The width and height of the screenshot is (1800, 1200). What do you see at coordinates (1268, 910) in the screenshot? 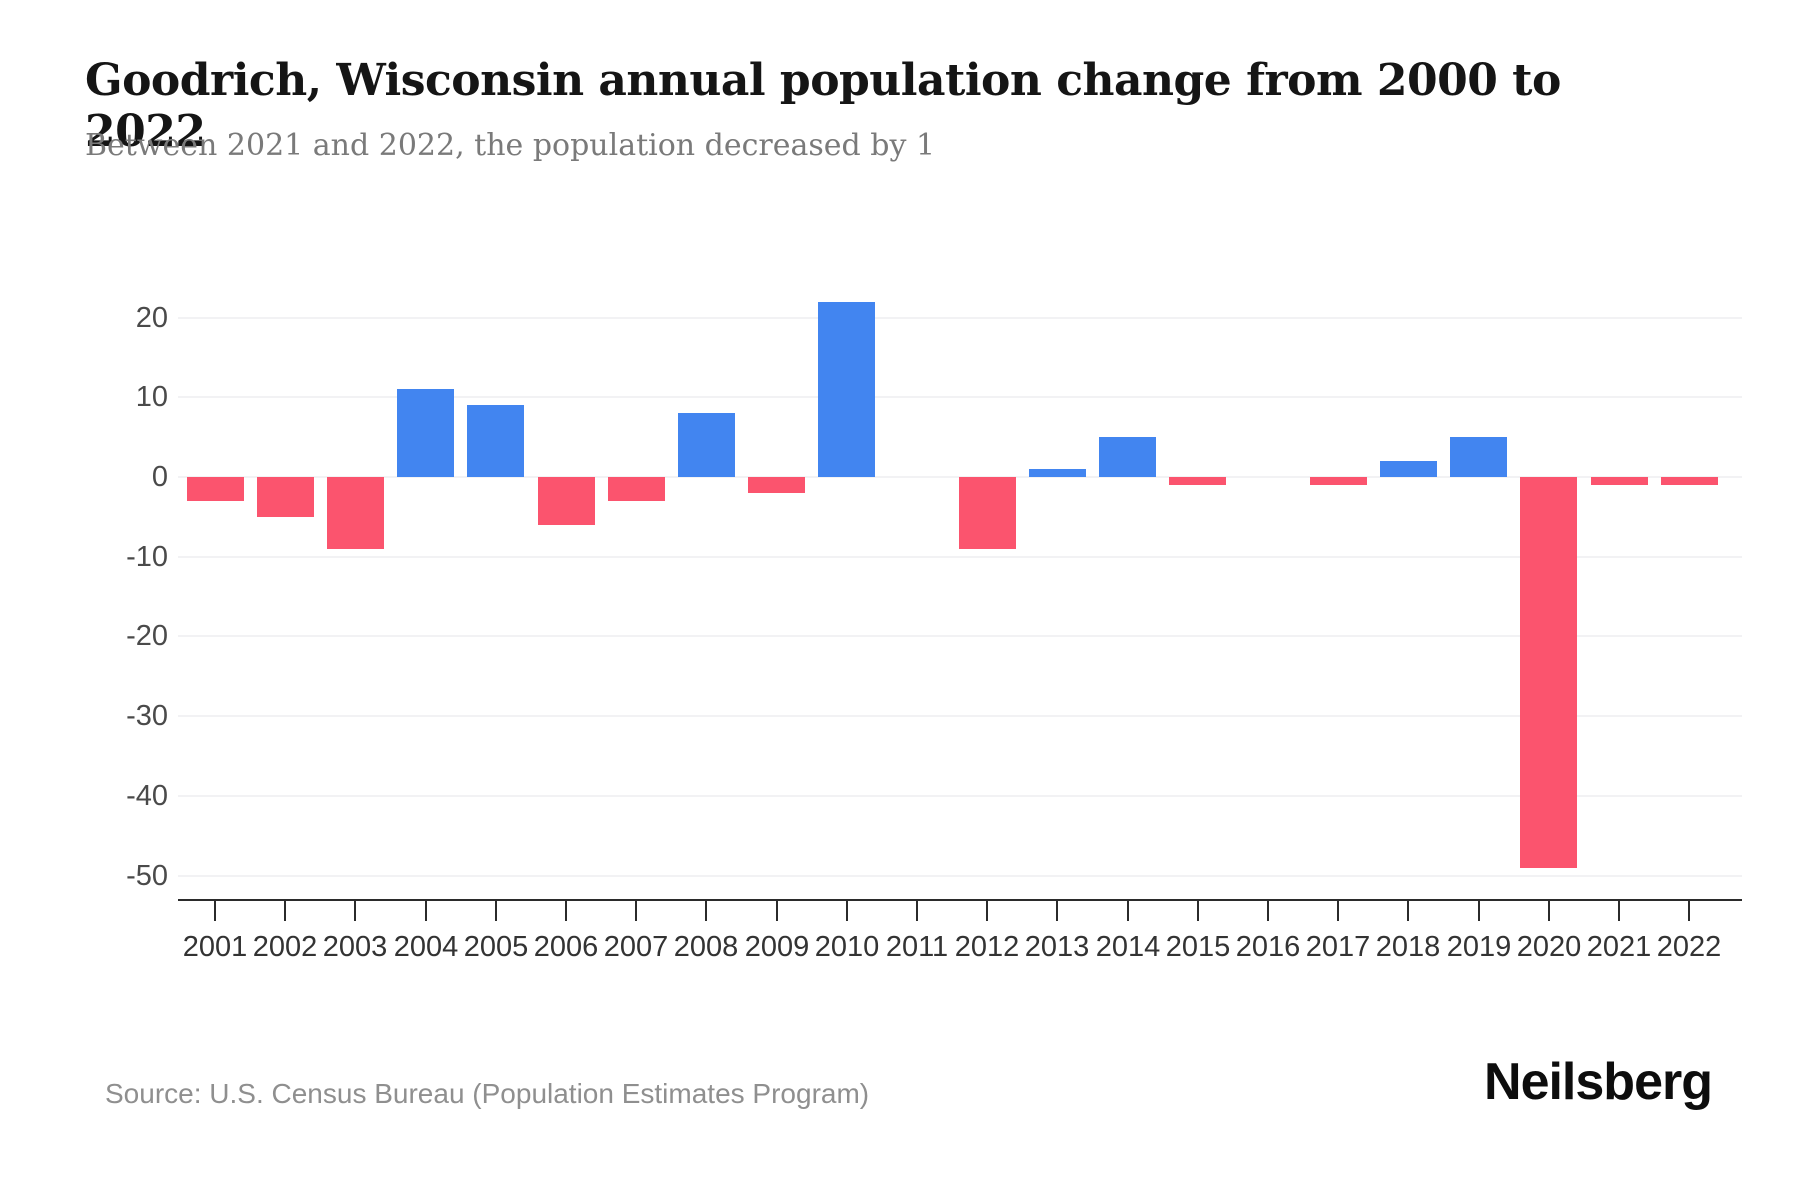
I see `x-tick-2016` at bounding box center [1268, 910].